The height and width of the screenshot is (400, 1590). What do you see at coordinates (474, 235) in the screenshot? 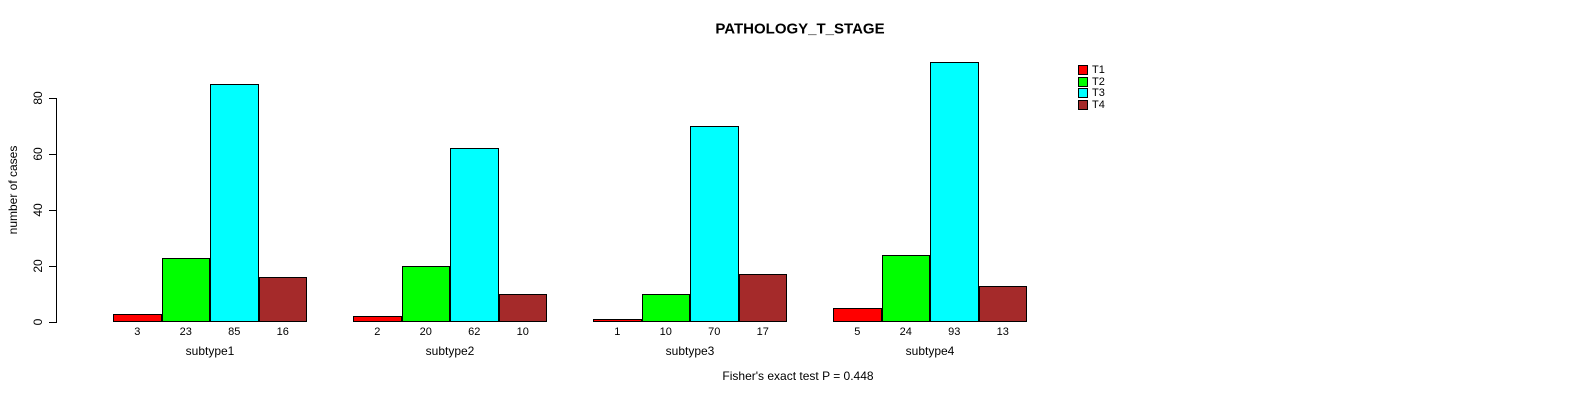
I see `bar-subtype2-T3` at bounding box center [474, 235].